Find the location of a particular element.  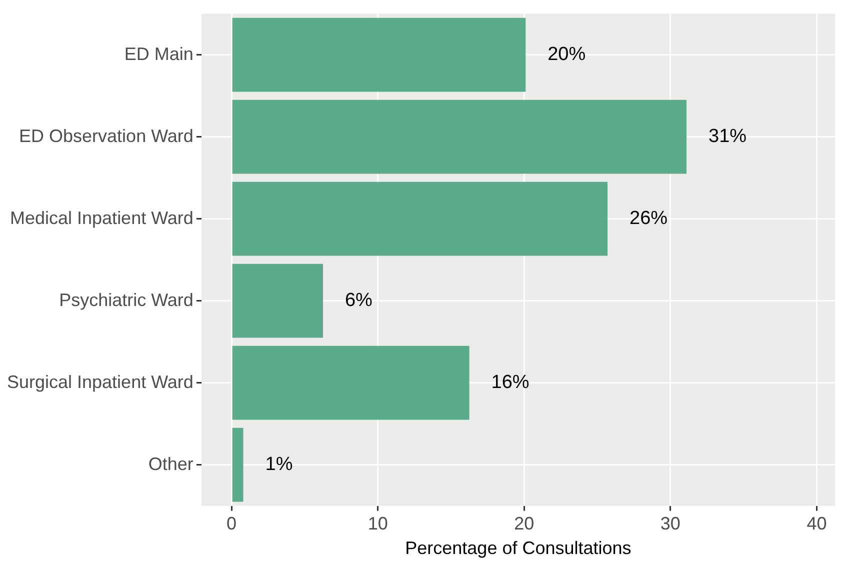

y-tick-label: Other is located at coordinates (171, 464).